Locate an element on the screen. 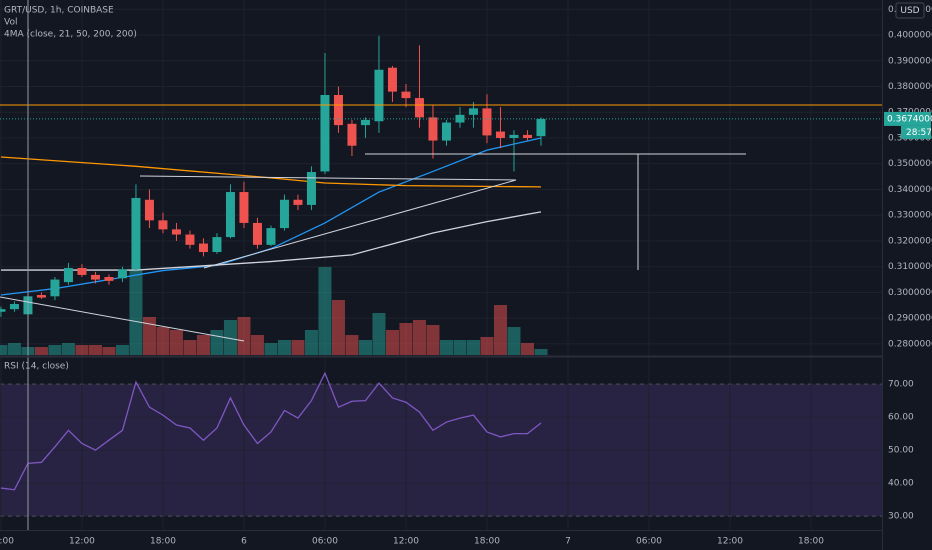  moving-average is located at coordinates (270, 172).